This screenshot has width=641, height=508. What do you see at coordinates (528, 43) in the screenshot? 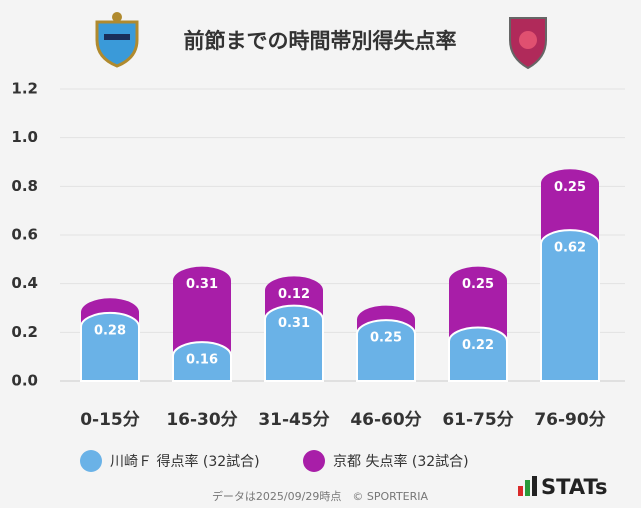
I see `away-logo` at bounding box center [528, 43].